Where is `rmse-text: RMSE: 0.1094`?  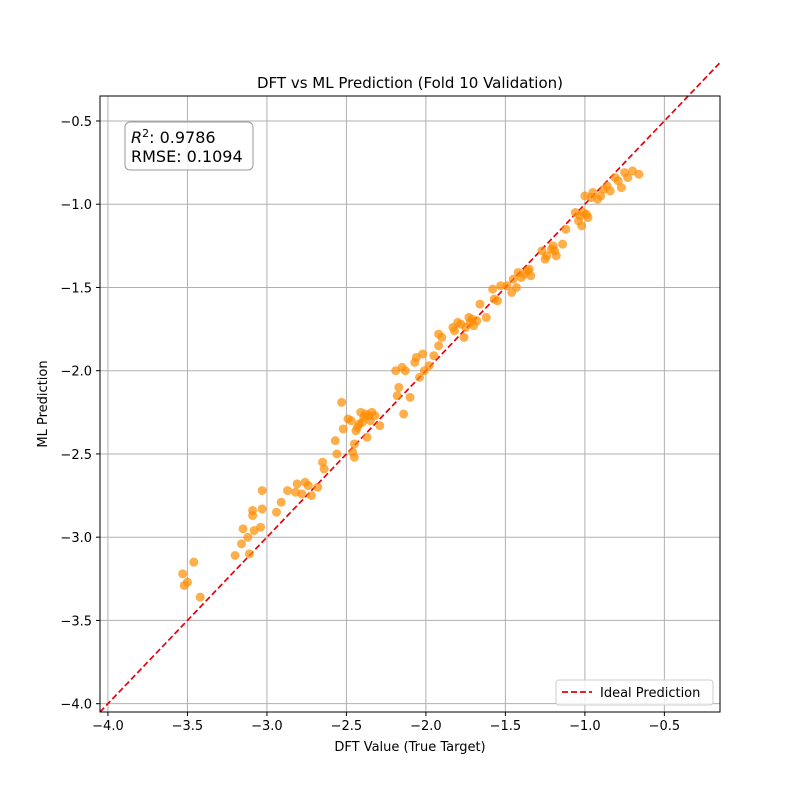 rmse-text: RMSE: 0.1094 is located at coordinates (187, 156).